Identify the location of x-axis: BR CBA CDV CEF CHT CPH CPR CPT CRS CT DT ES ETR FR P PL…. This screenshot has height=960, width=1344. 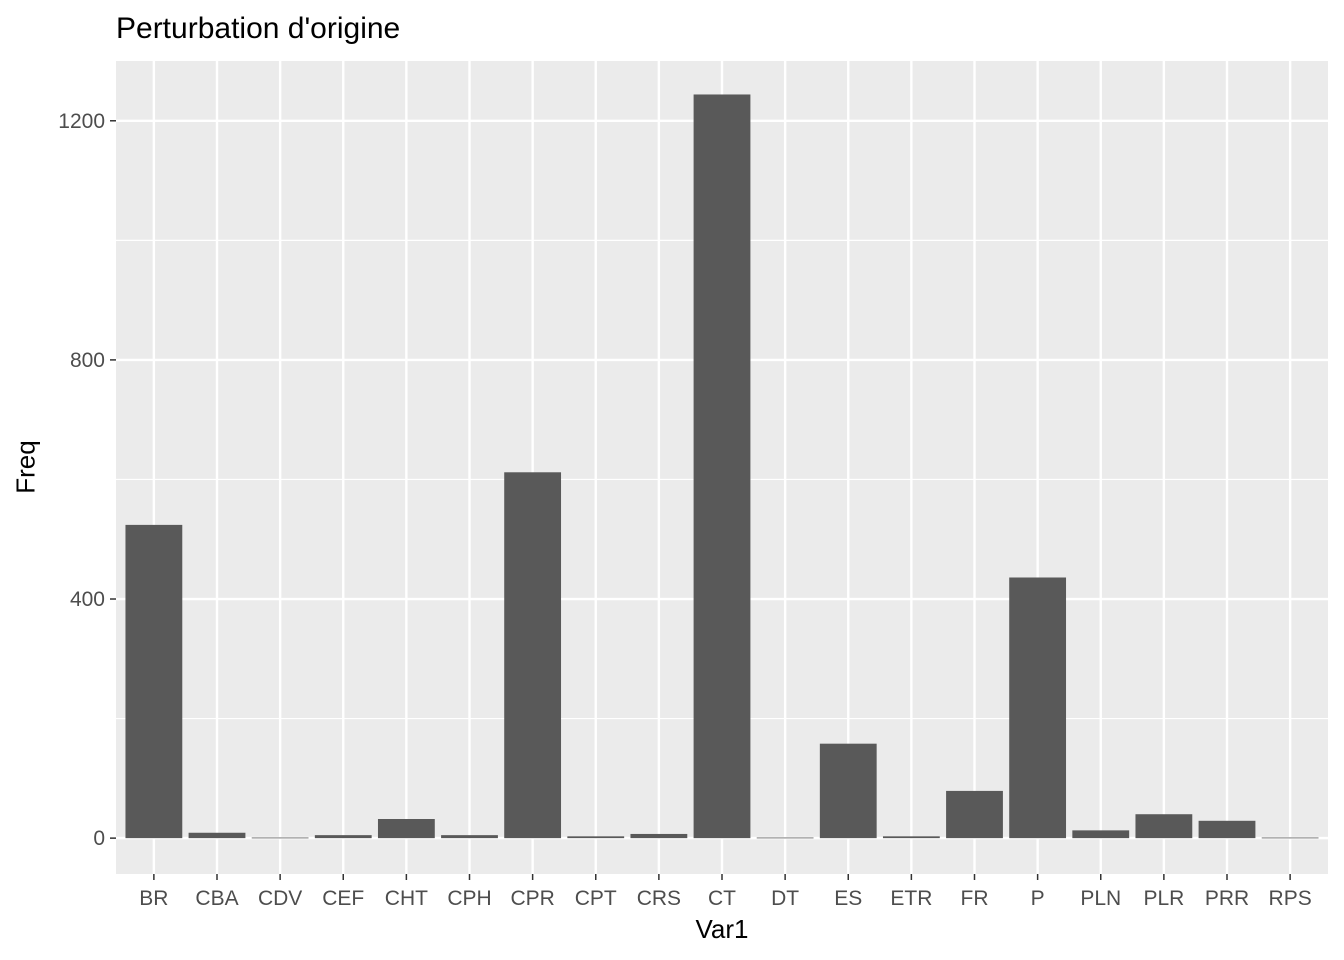
(725, 892).